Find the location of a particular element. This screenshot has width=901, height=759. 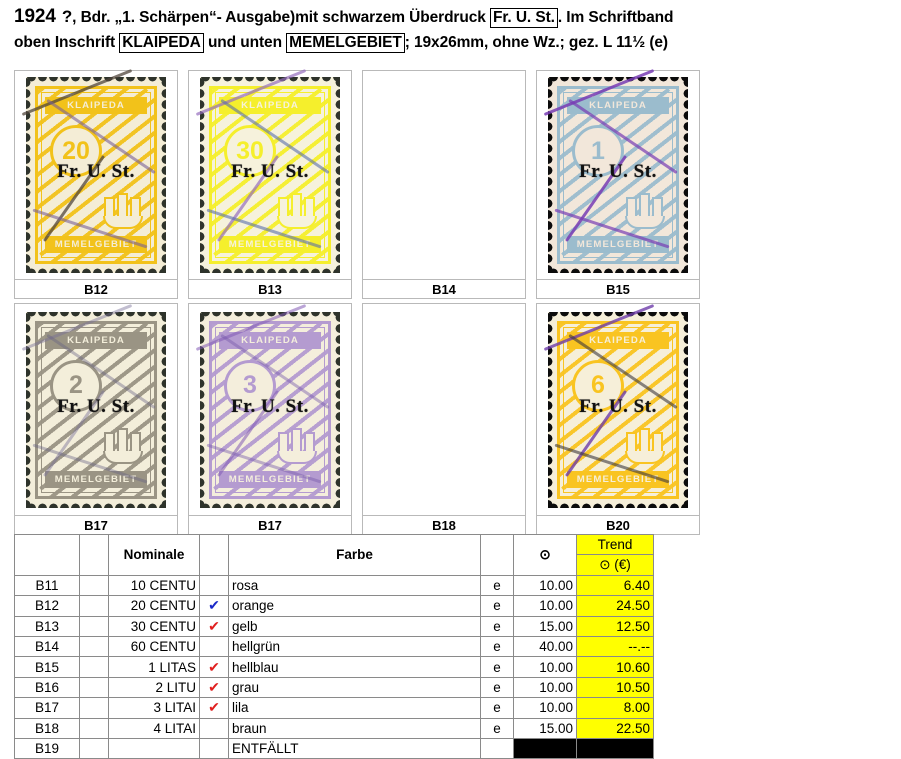

color-description: lila is located at coordinates (354, 708).